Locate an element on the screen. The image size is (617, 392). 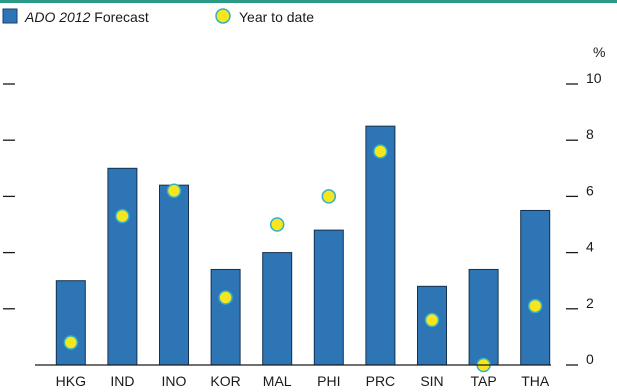
bar-mal is located at coordinates (277, 309).